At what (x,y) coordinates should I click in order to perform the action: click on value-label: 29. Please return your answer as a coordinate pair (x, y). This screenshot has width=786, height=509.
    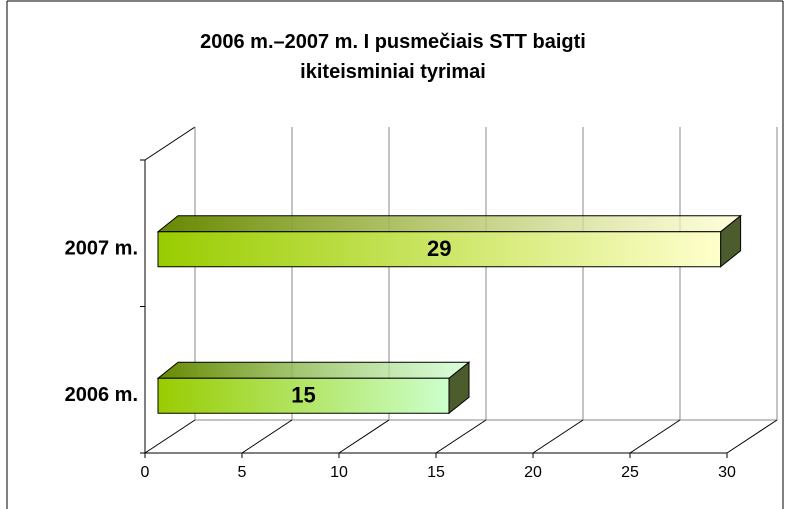
    Looking at the image, I should click on (439, 248).